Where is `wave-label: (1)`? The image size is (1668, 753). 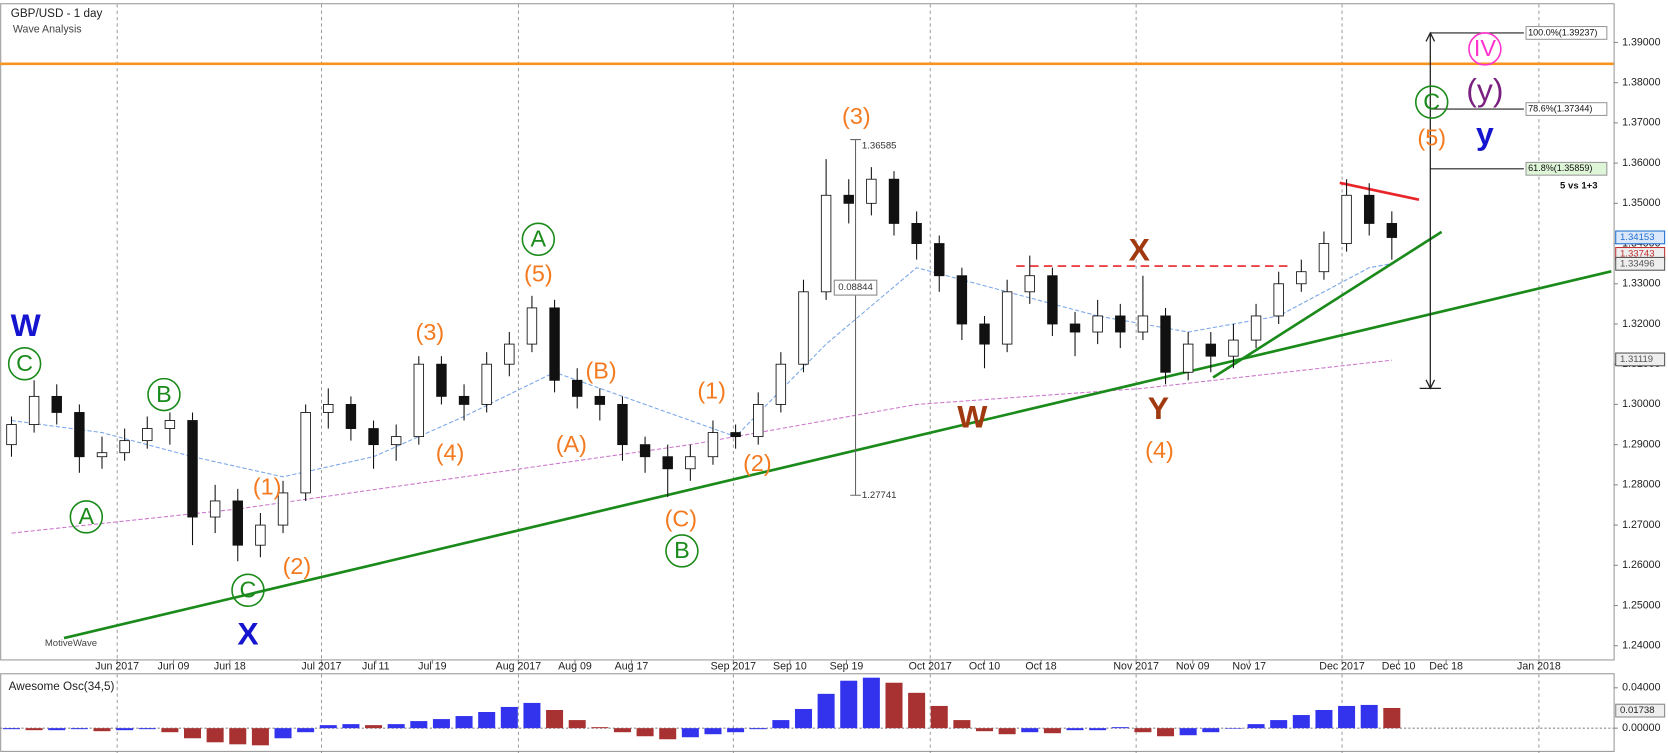
wave-label: (1) is located at coordinates (267, 486).